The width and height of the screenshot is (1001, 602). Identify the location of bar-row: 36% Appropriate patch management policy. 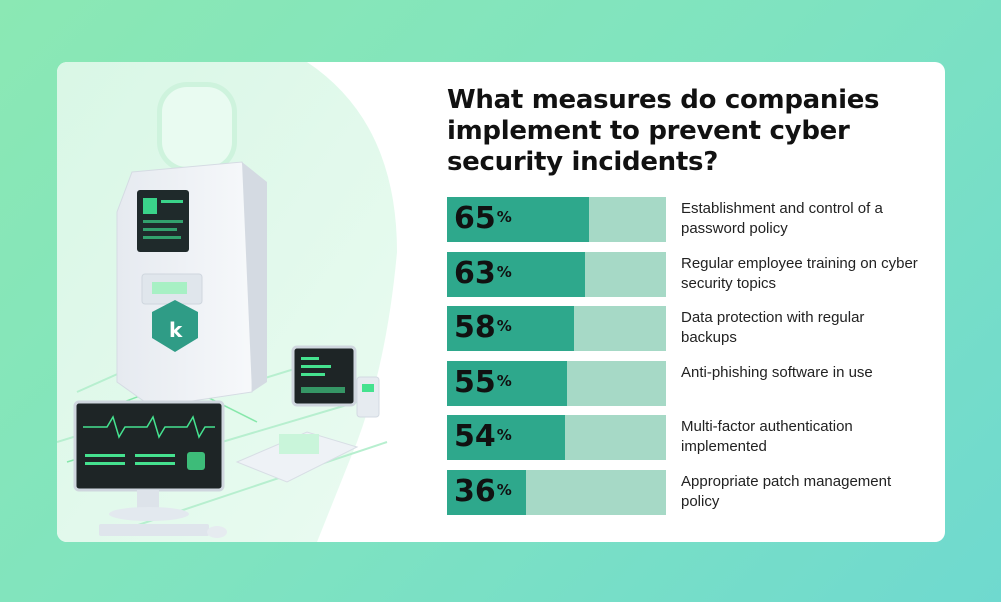
(687, 492).